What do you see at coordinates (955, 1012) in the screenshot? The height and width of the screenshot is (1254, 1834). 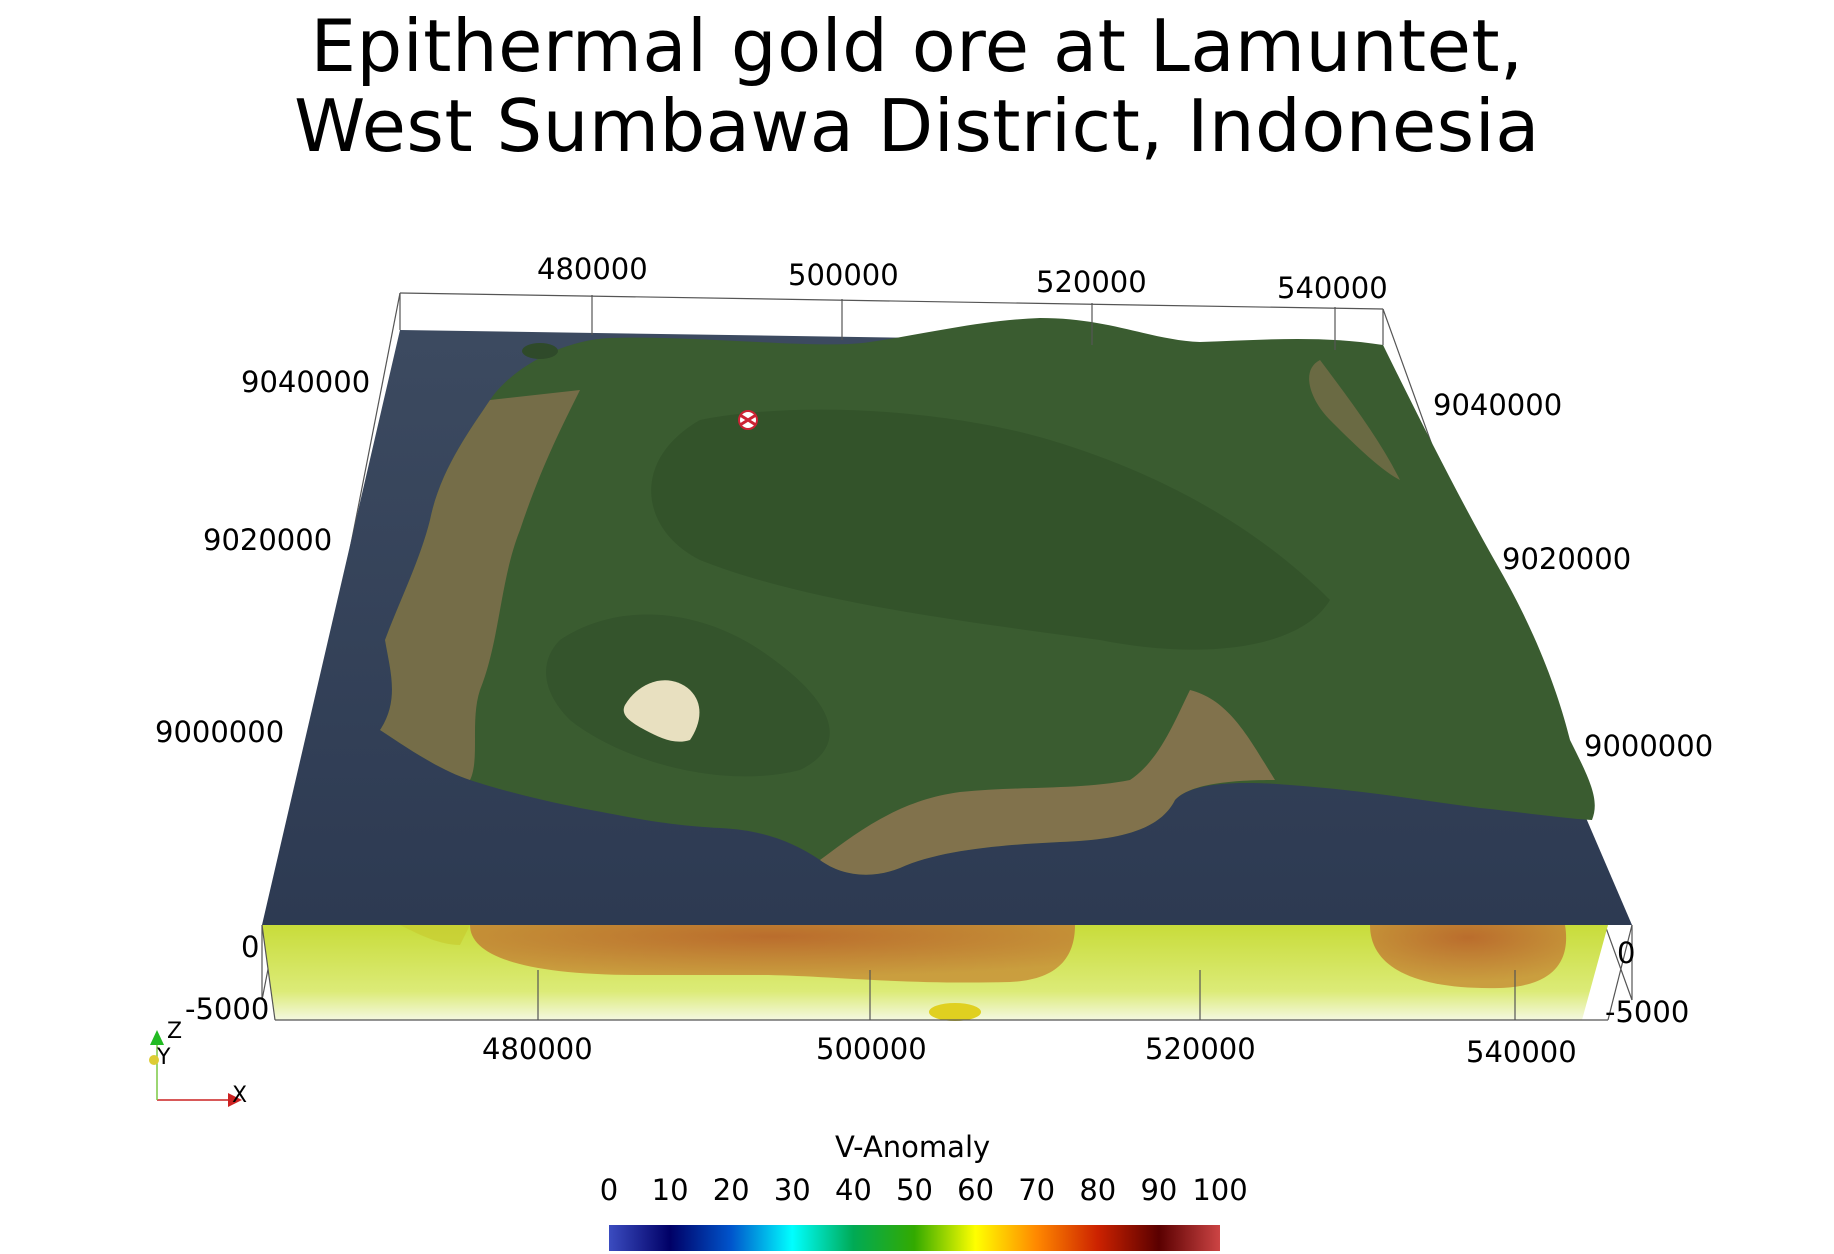 I see `anomaly-body-small` at bounding box center [955, 1012].